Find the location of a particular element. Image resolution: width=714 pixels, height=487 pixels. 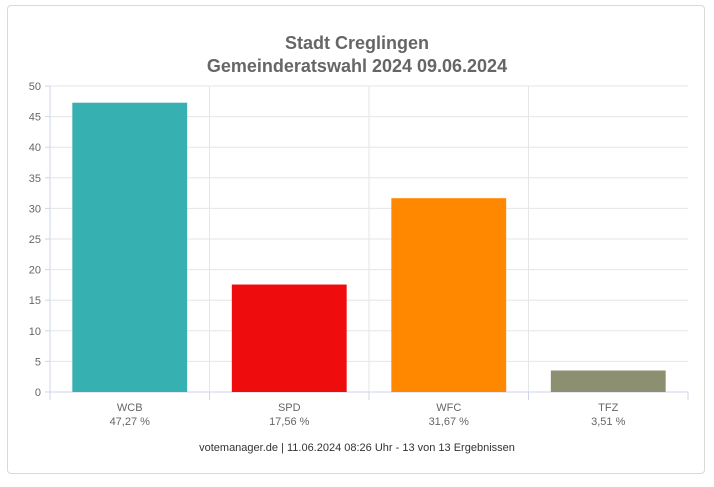

x-tick-label: TFZ is located at coordinates (608, 408).